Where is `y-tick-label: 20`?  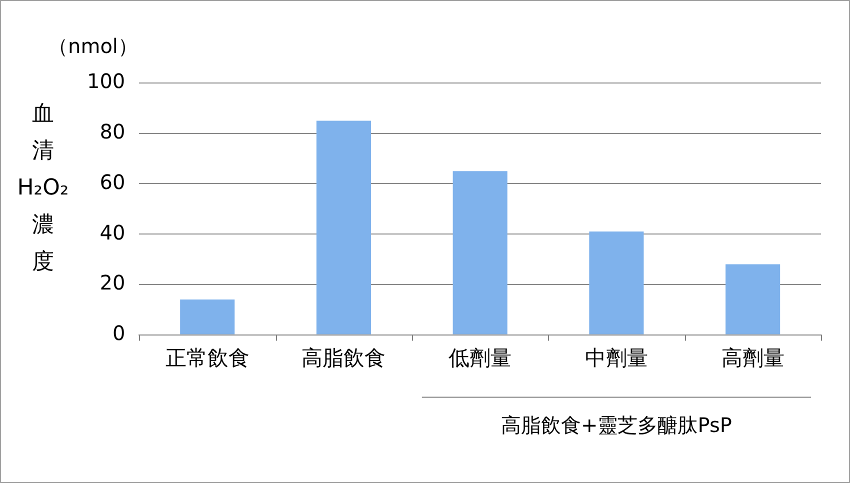 y-tick-label: 20 is located at coordinates (113, 282).